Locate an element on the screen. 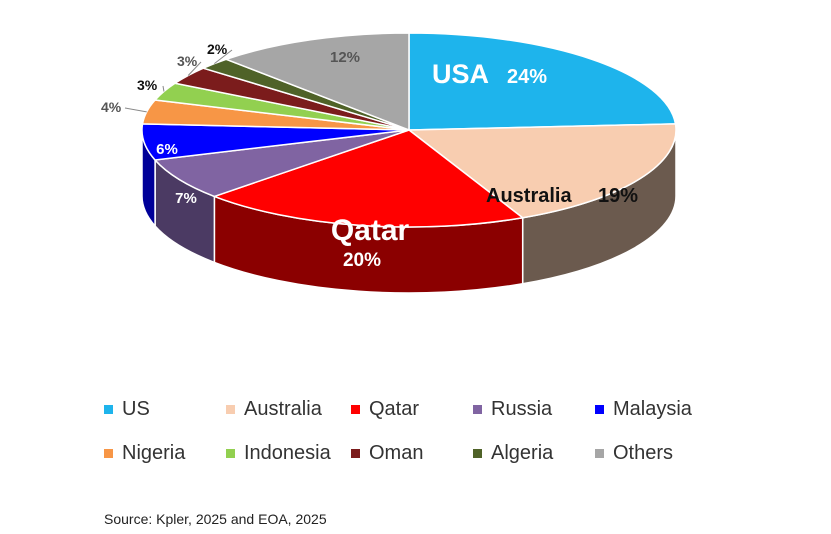 The height and width of the screenshot is (534, 831). legend-label: Malaysia is located at coordinates (652, 408).